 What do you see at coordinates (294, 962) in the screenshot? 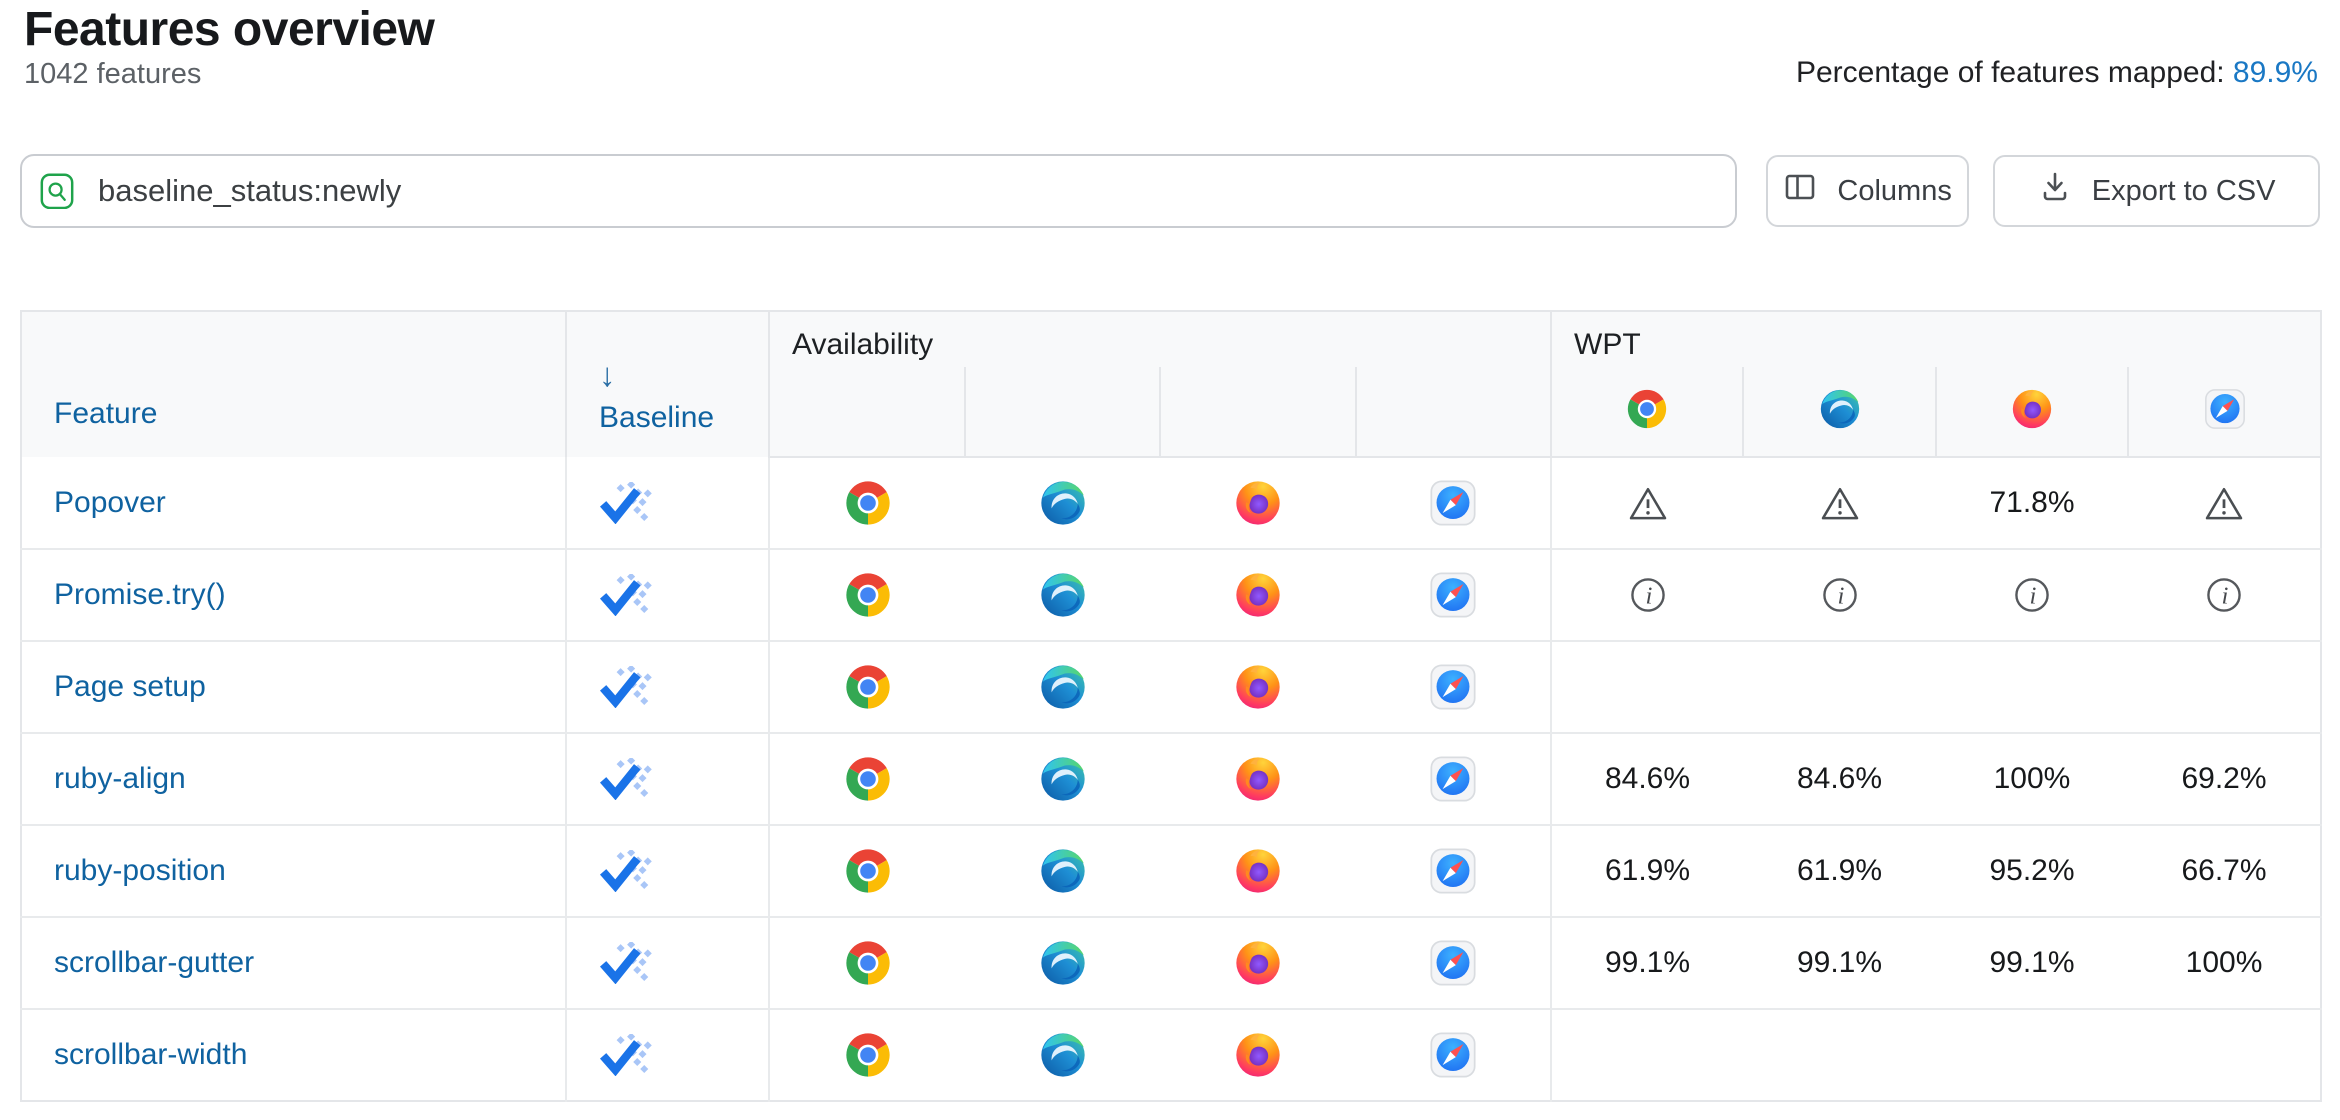
I see `feature-cell: scrollbar-gutter` at bounding box center [294, 962].